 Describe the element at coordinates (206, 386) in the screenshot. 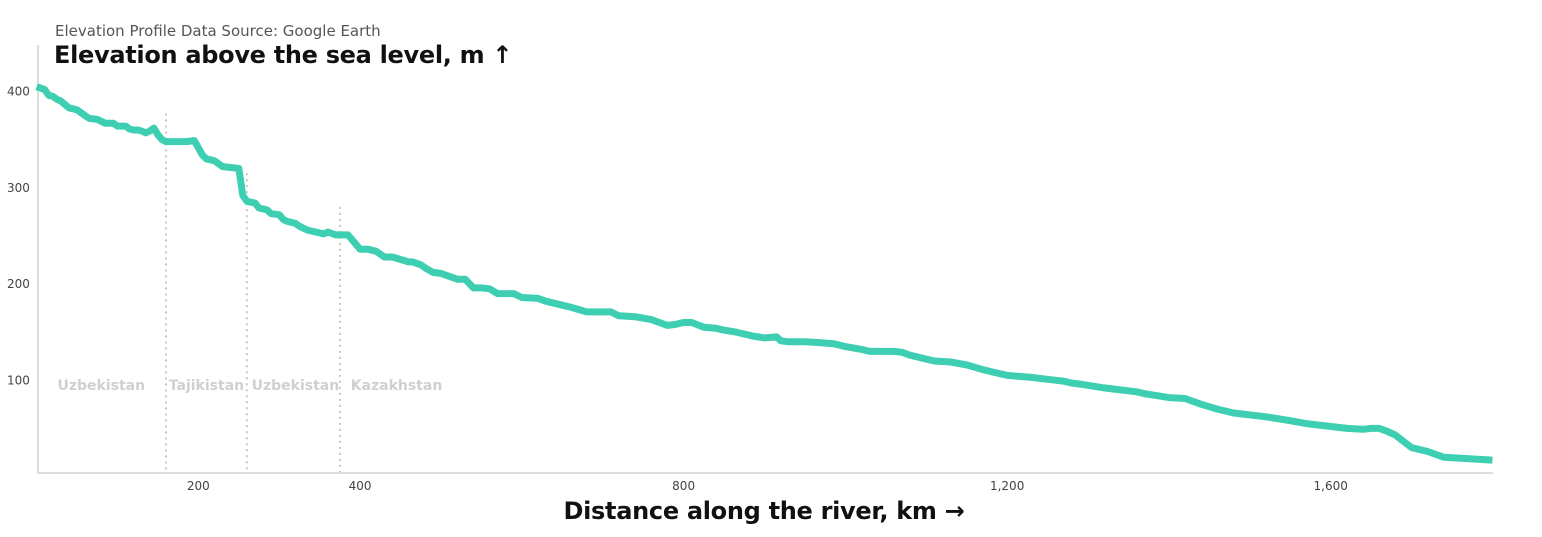

I see `region-label: Tajikistan` at that location.